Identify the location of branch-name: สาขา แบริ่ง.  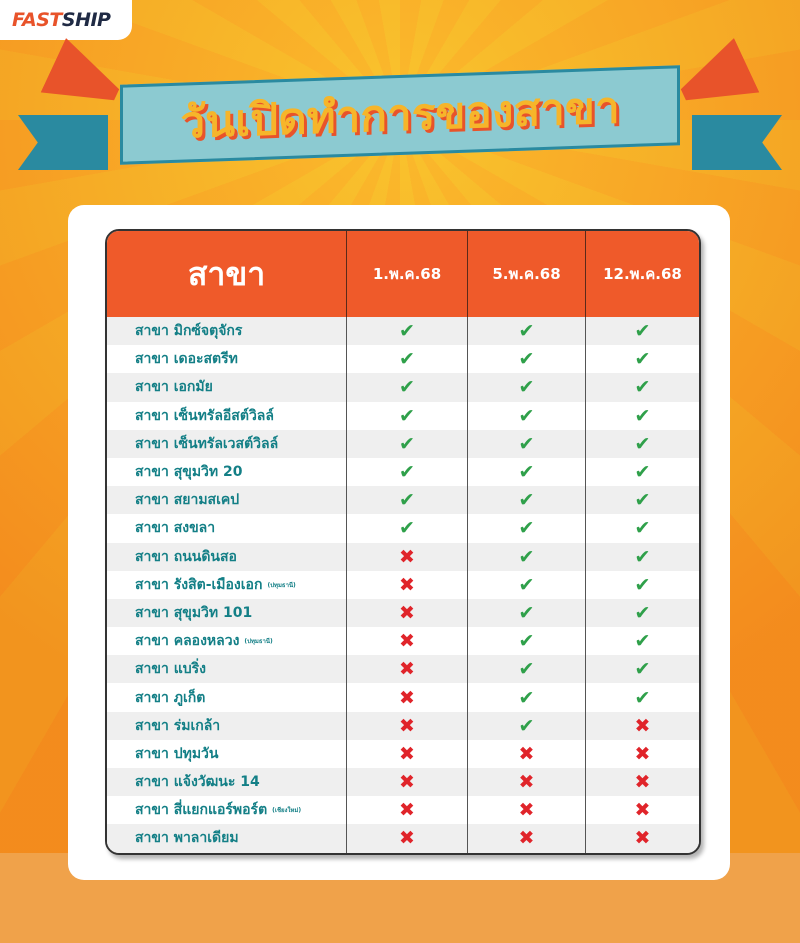
(170, 669).